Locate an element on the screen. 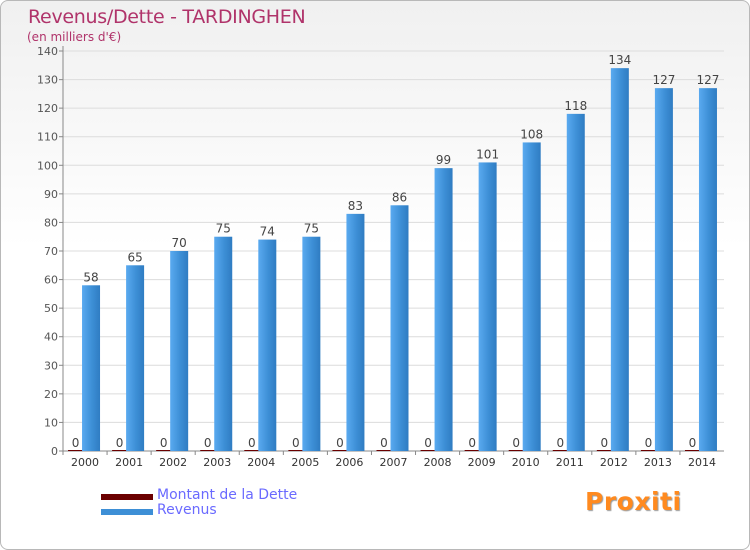 This screenshot has width=750, height=550. data-label-revenus: 99 is located at coordinates (443, 160).